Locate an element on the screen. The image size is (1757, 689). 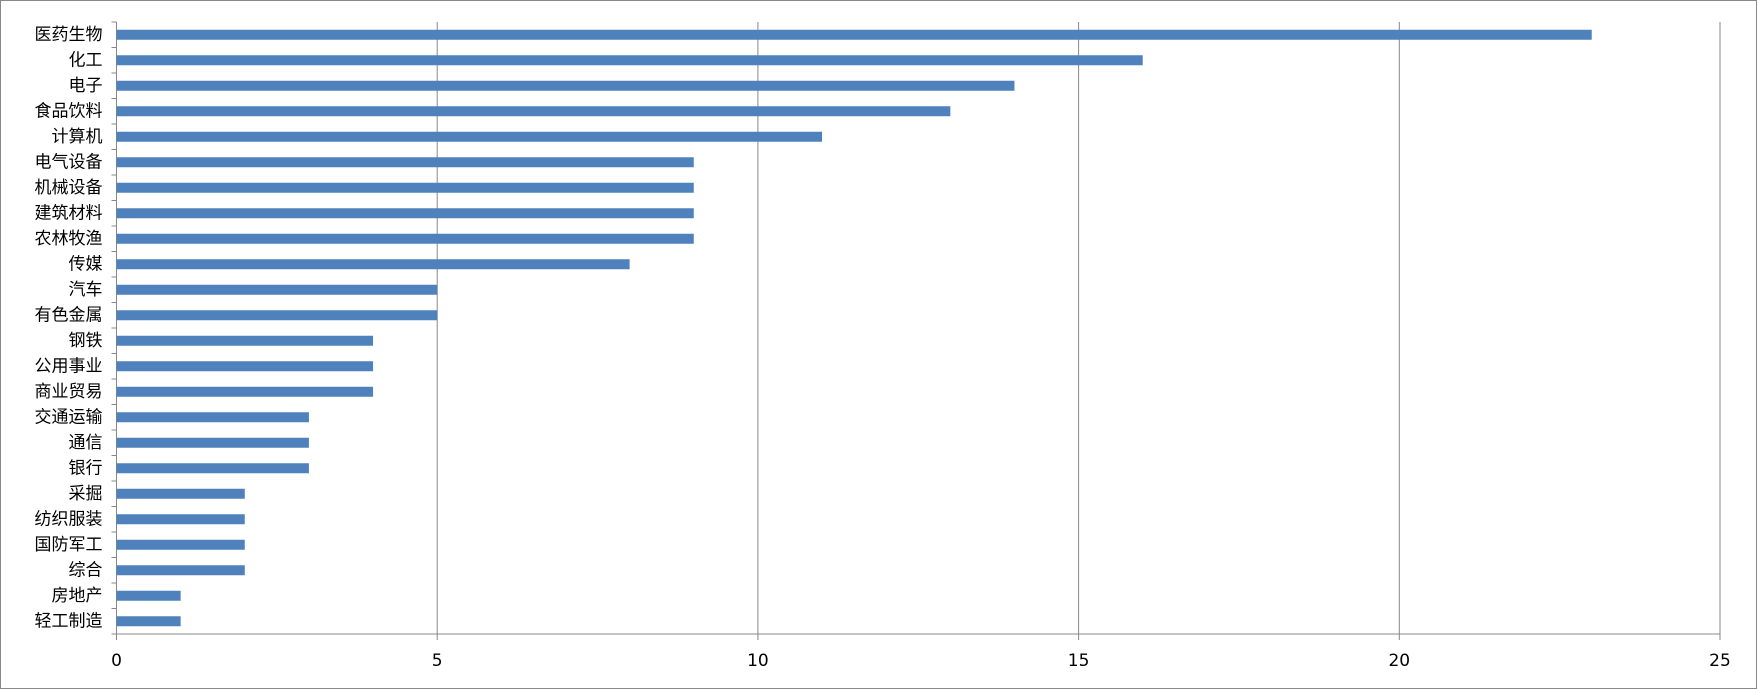
y-tick-label: 商业贸易 is located at coordinates (69, 392).